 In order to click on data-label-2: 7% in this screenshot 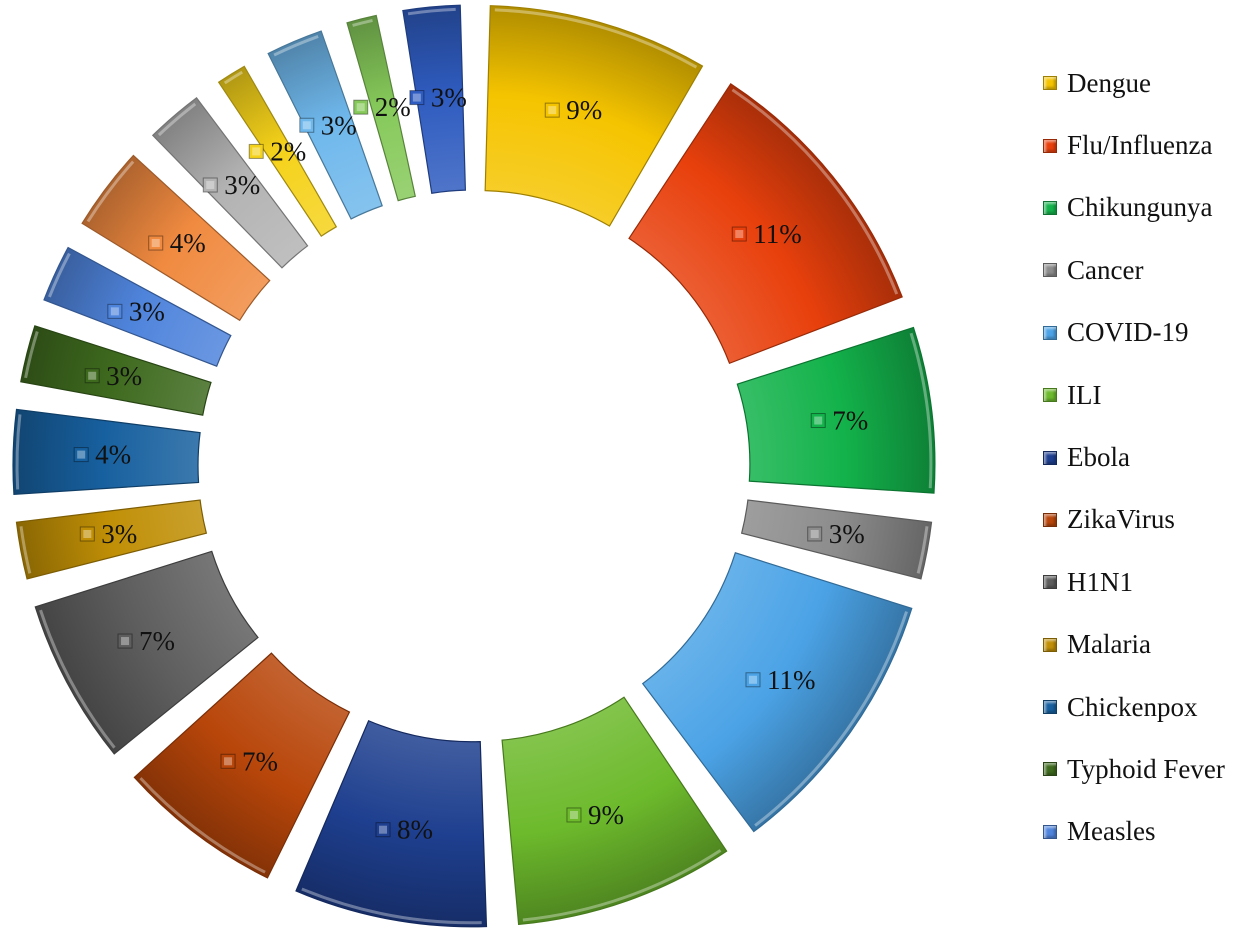, I will do `click(839, 421)`.